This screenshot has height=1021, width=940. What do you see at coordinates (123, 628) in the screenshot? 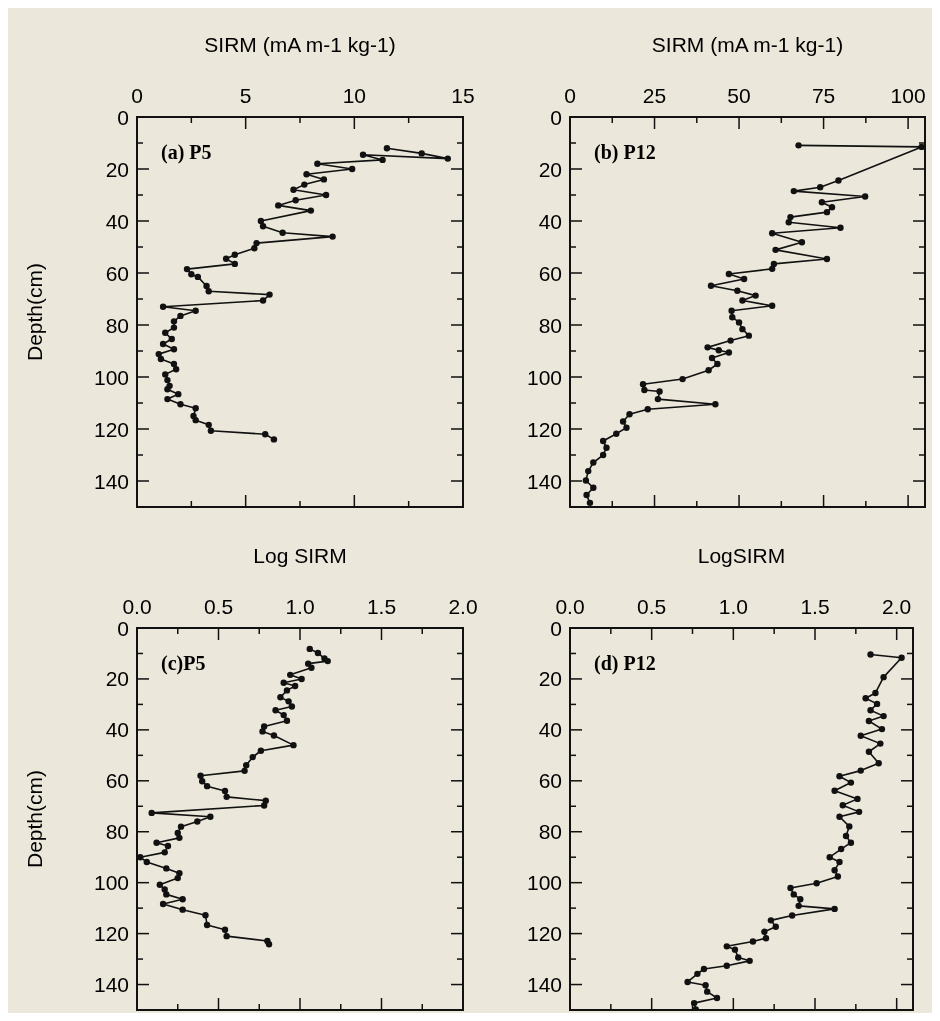
I see `y-tick-label: 0` at bounding box center [123, 628].